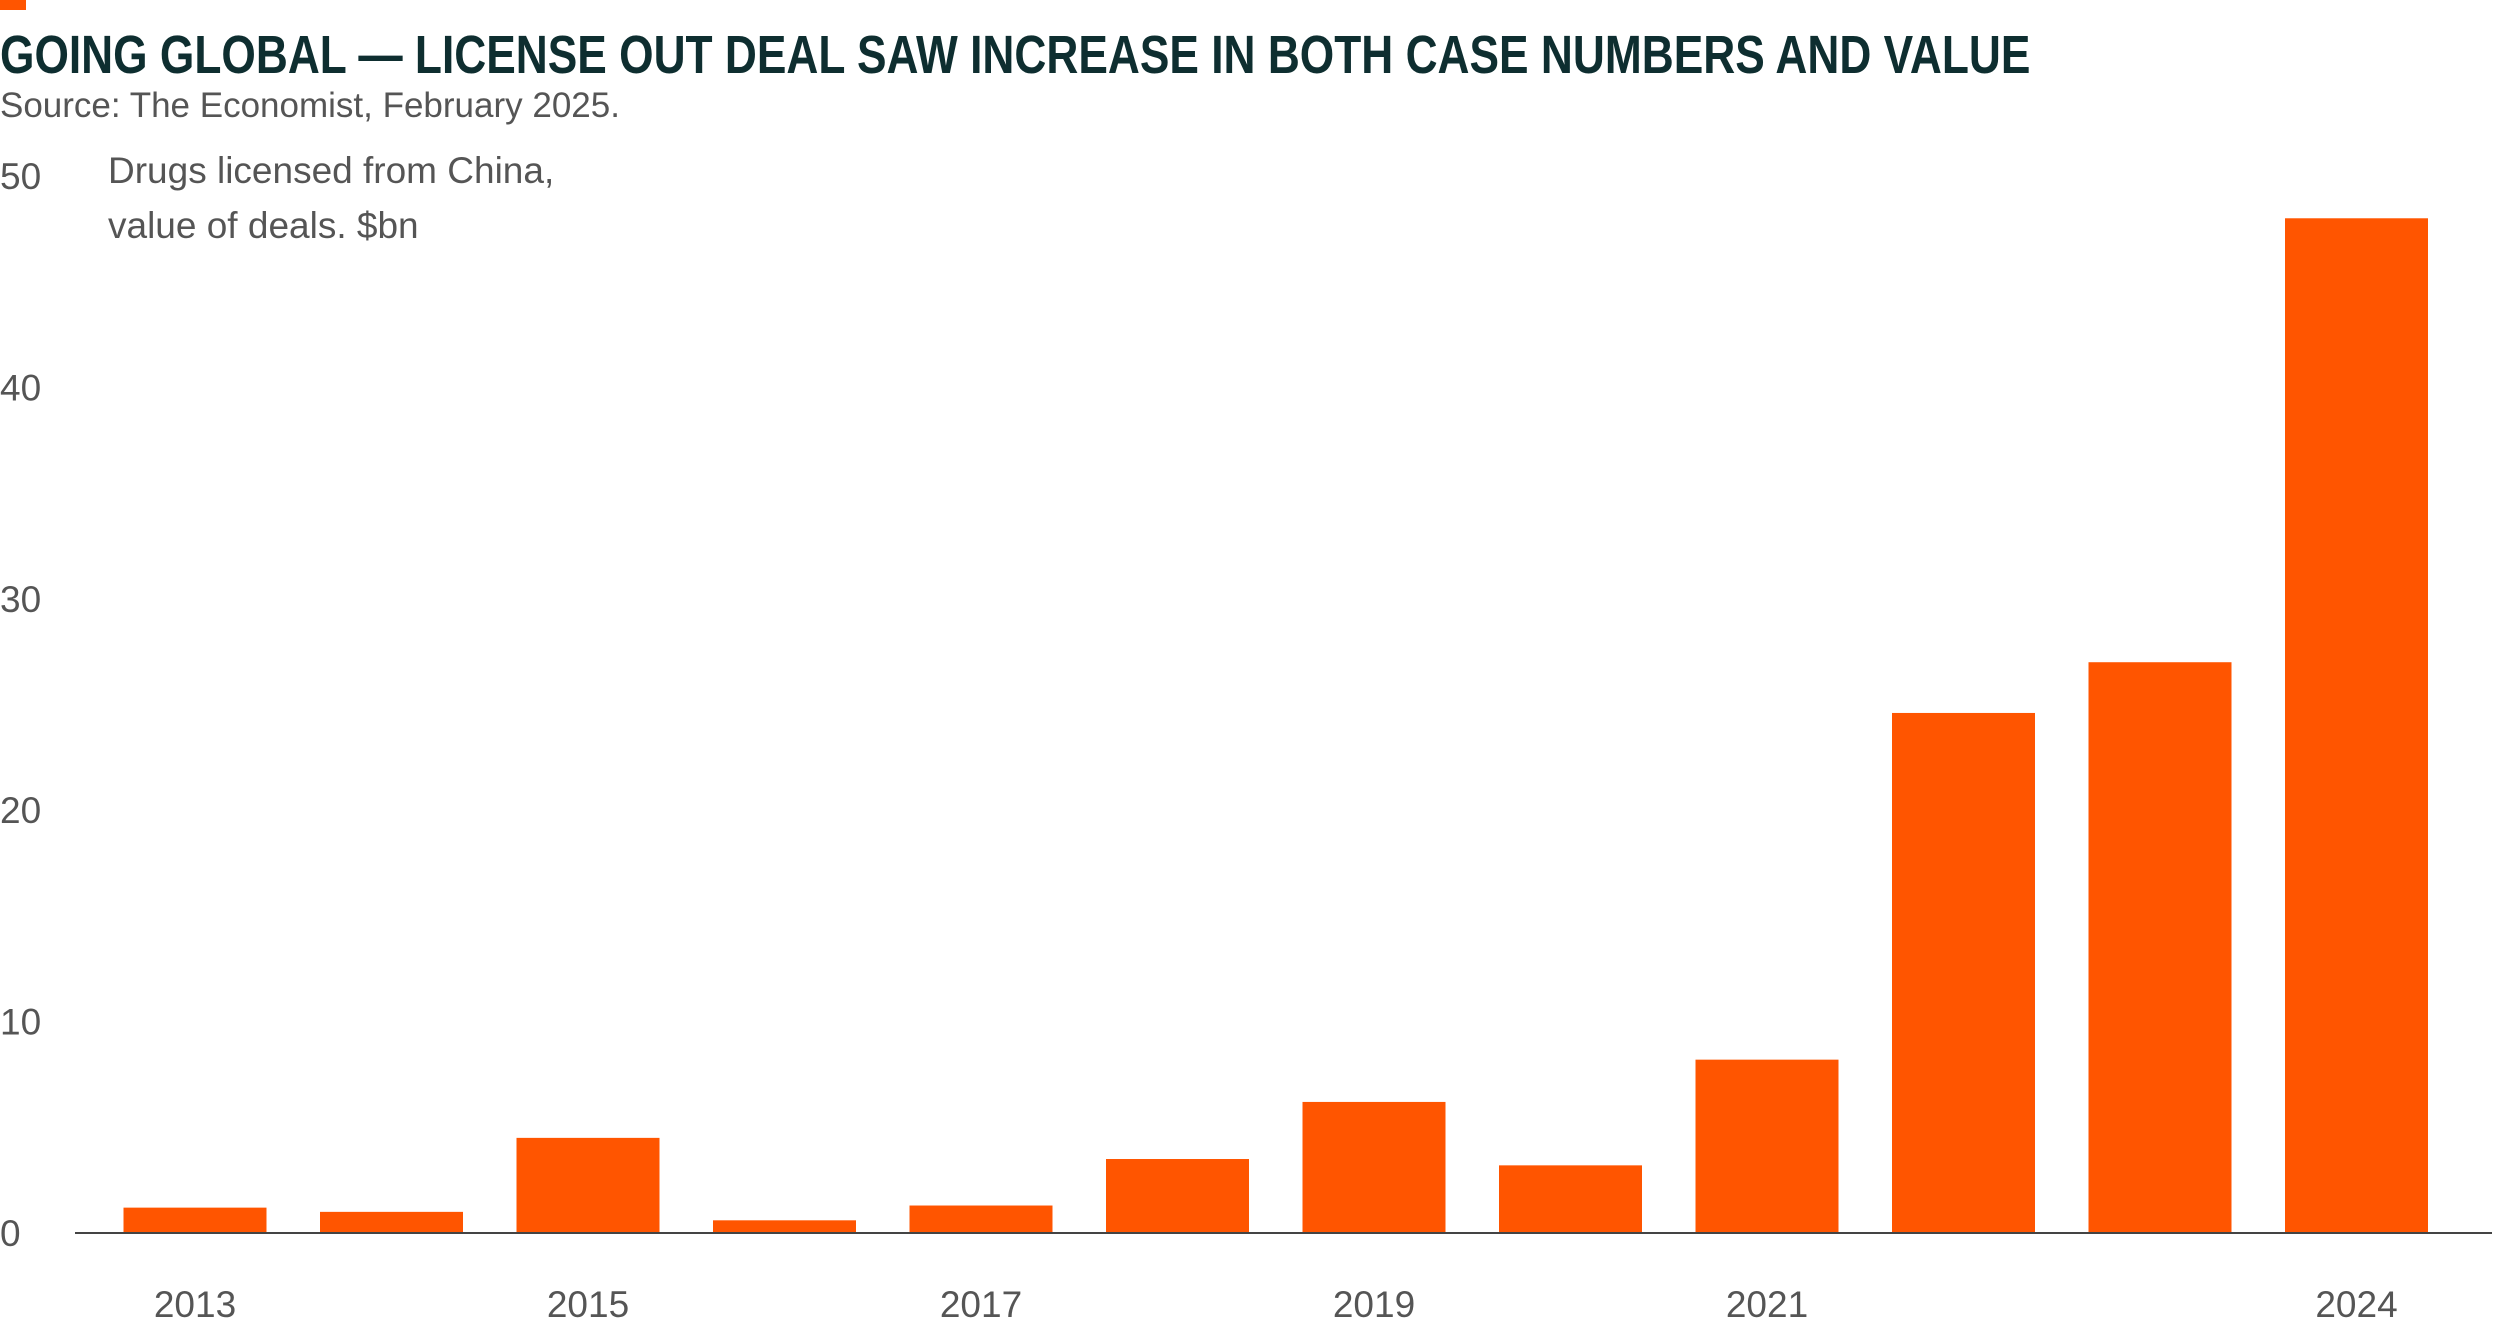  Describe the element at coordinates (1767, 1304) in the screenshot. I see `x-tick-label: 2021` at that location.